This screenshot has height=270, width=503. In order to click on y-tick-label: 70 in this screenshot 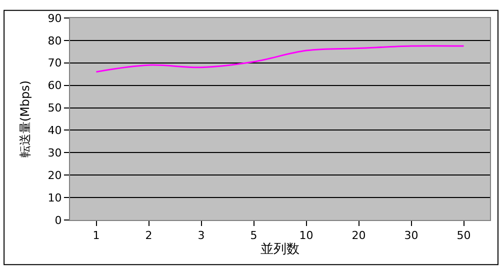, I will do `click(55, 63)`.